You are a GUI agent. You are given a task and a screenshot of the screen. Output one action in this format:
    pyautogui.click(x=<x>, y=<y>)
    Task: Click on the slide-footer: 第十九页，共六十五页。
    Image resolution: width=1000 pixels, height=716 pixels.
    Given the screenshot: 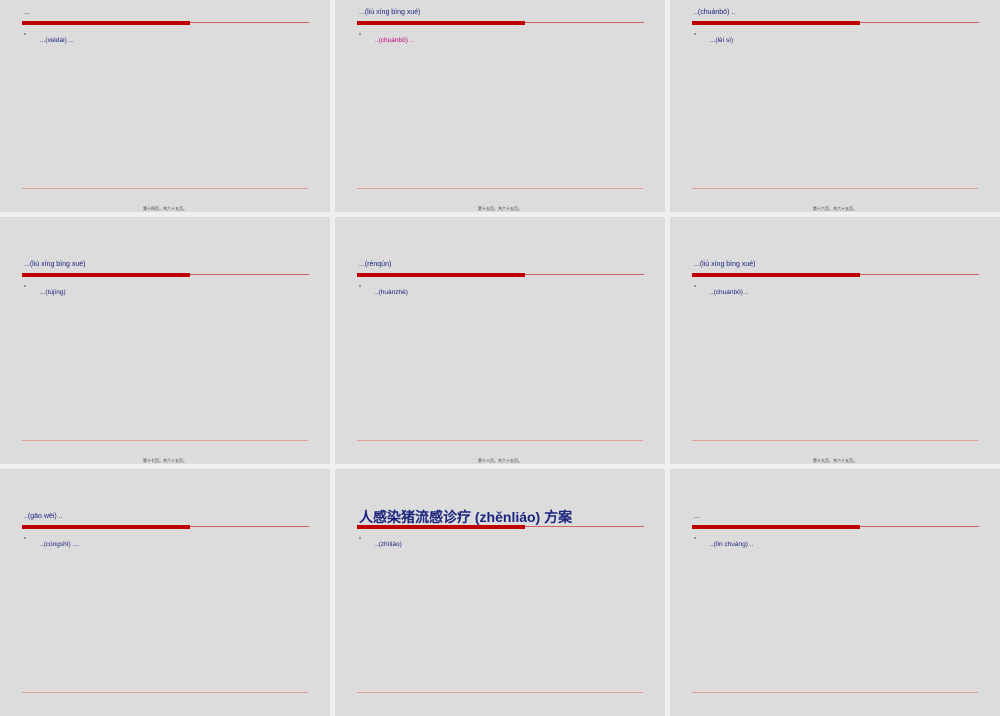 What is the action you would take?
    pyautogui.click(x=835, y=460)
    